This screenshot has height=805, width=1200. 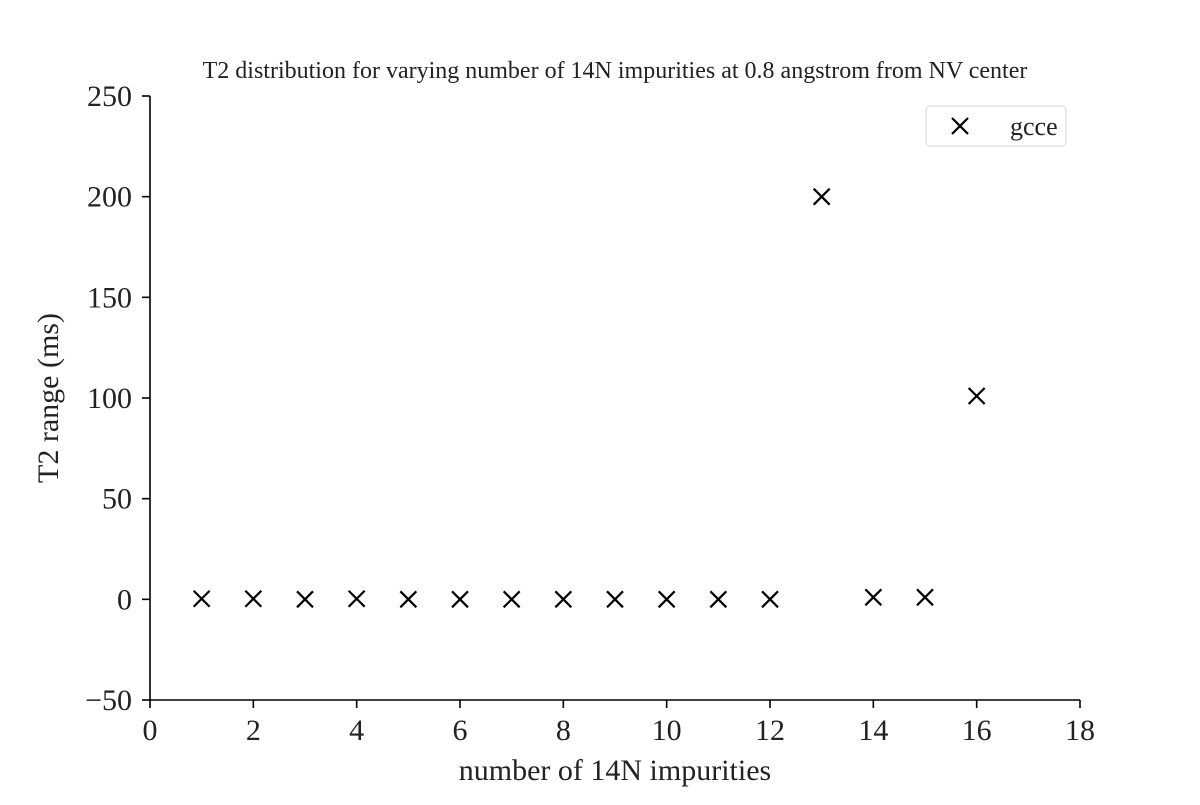 I want to click on x-ticks: 0 2 4 6 8 10 12 14 16 18, so click(x=619, y=723).